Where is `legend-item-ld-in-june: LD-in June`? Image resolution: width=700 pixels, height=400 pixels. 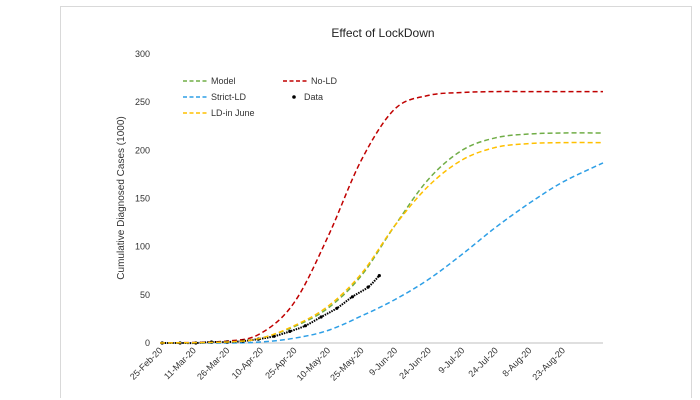
legend-item-ld-in-june: LD-in June is located at coordinates (219, 113).